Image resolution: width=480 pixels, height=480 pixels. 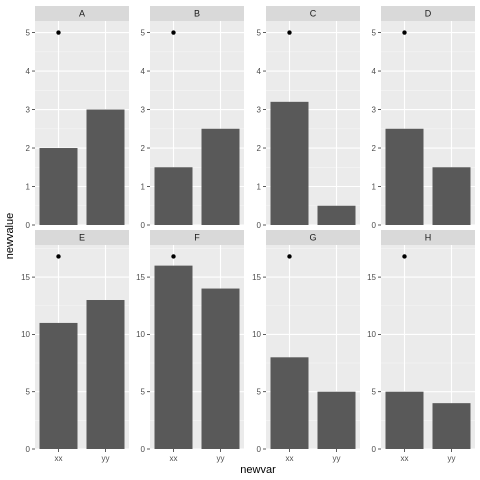 What do you see at coordinates (173, 196) in the screenshot?
I see `bar-b-xx` at bounding box center [173, 196].